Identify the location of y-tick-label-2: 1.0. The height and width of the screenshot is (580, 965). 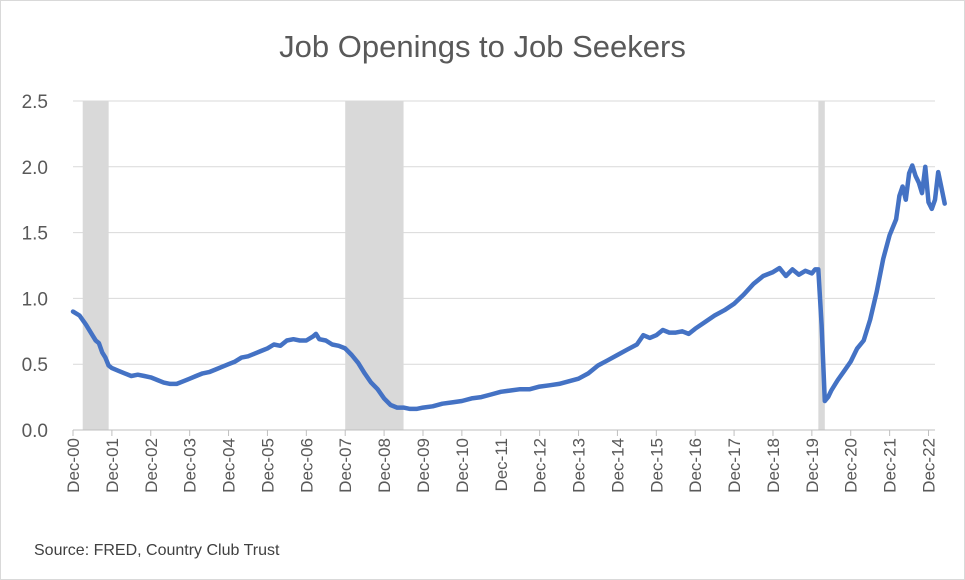
(35, 299).